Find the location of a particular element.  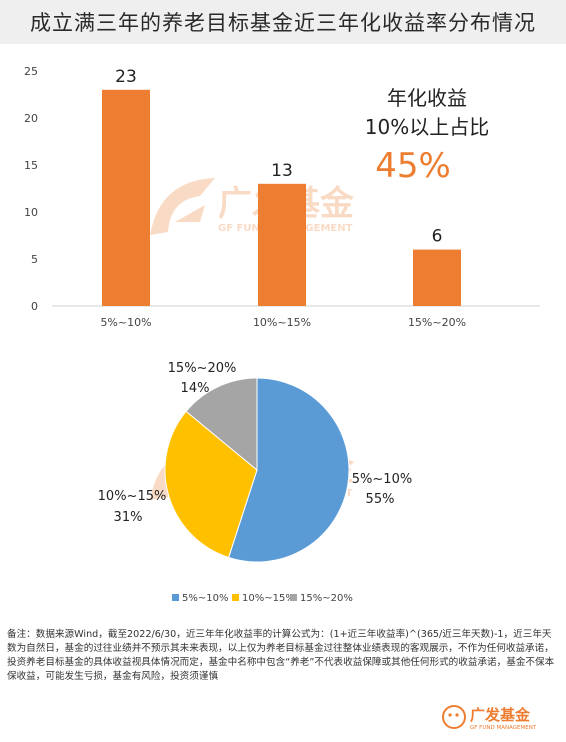

pie-series is located at coordinates (257, 470).